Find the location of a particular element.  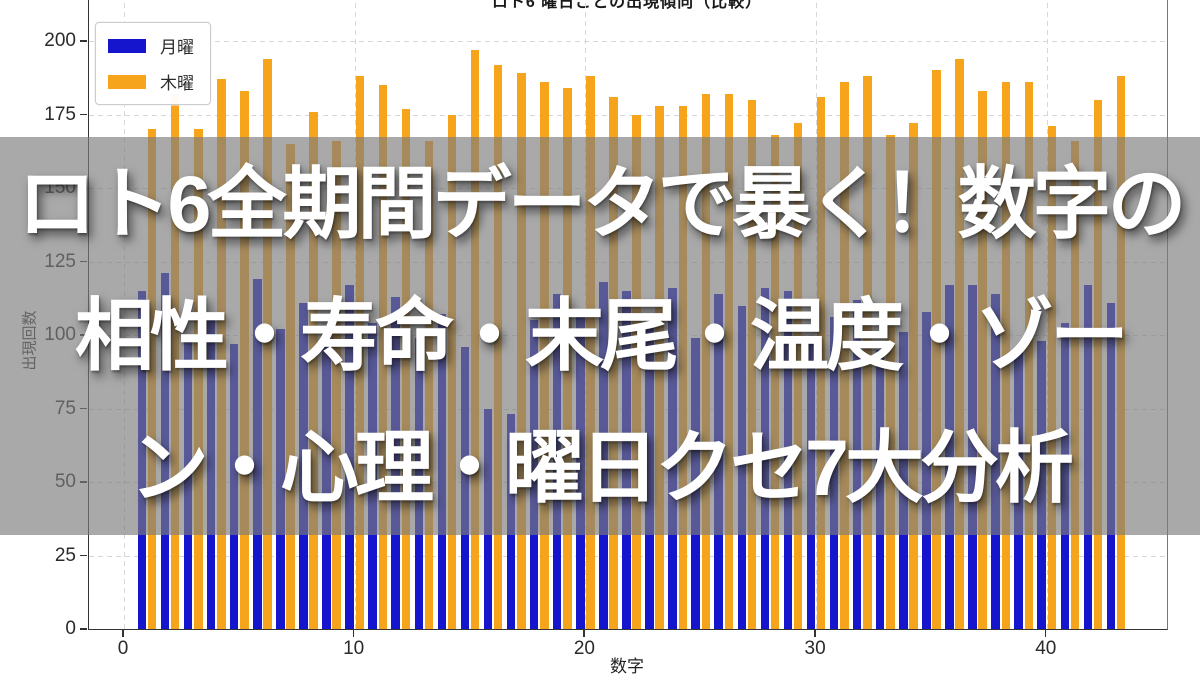

legend-item-thursday: 木曜 is located at coordinates (151, 81).